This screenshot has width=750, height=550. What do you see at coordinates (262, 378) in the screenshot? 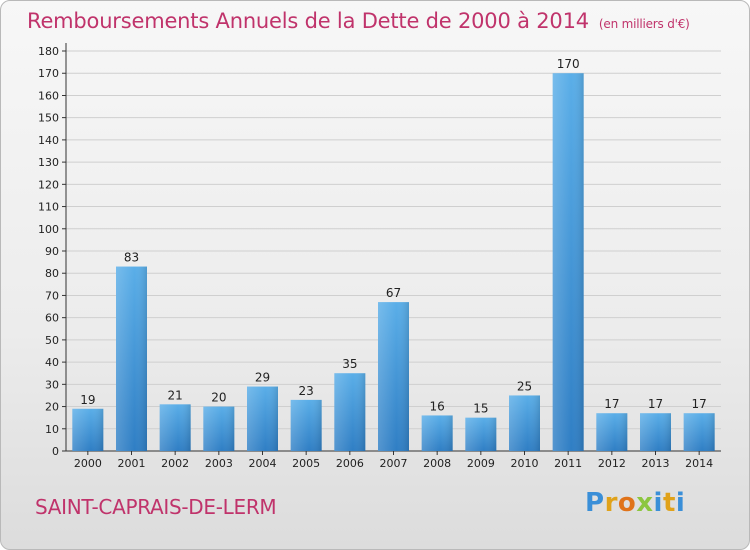
I see `value-label: 29` at bounding box center [262, 378].